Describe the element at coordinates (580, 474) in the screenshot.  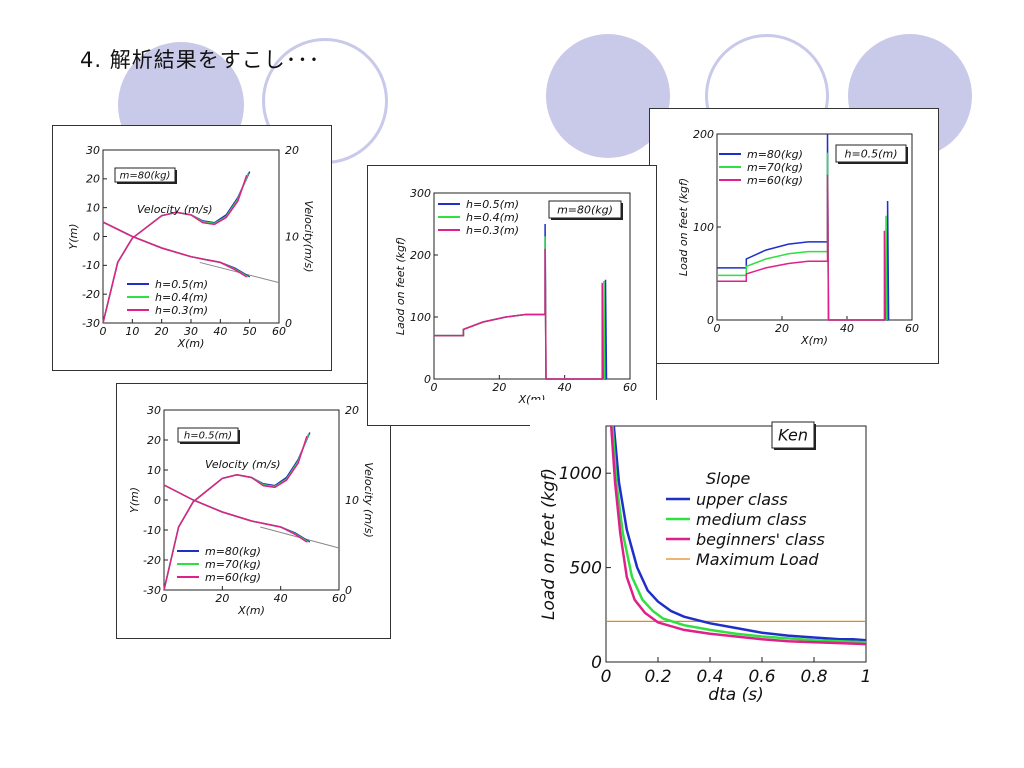
I see `y-tick-label: 1000` at that location.